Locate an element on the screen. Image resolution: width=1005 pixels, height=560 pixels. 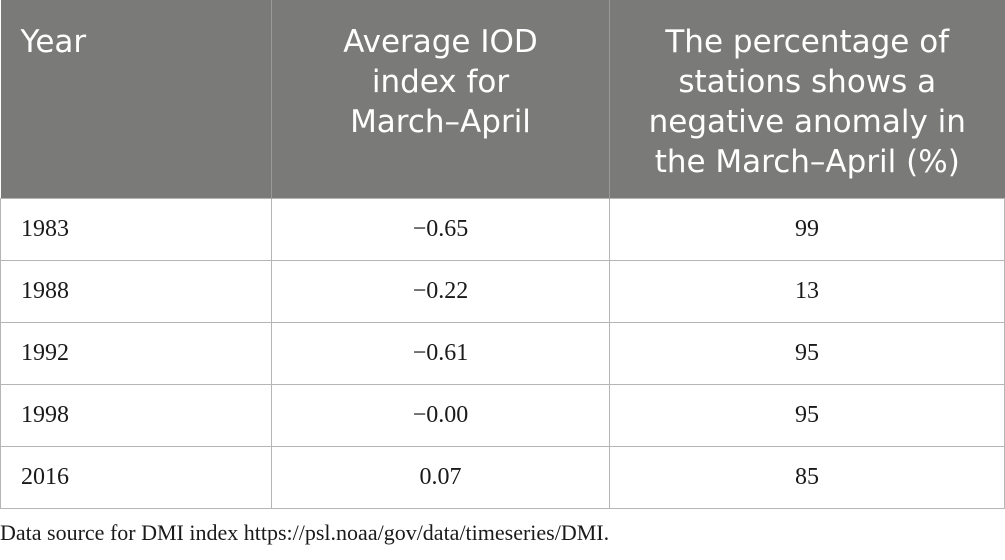
cell-year: 1992 is located at coordinates (136, 353).